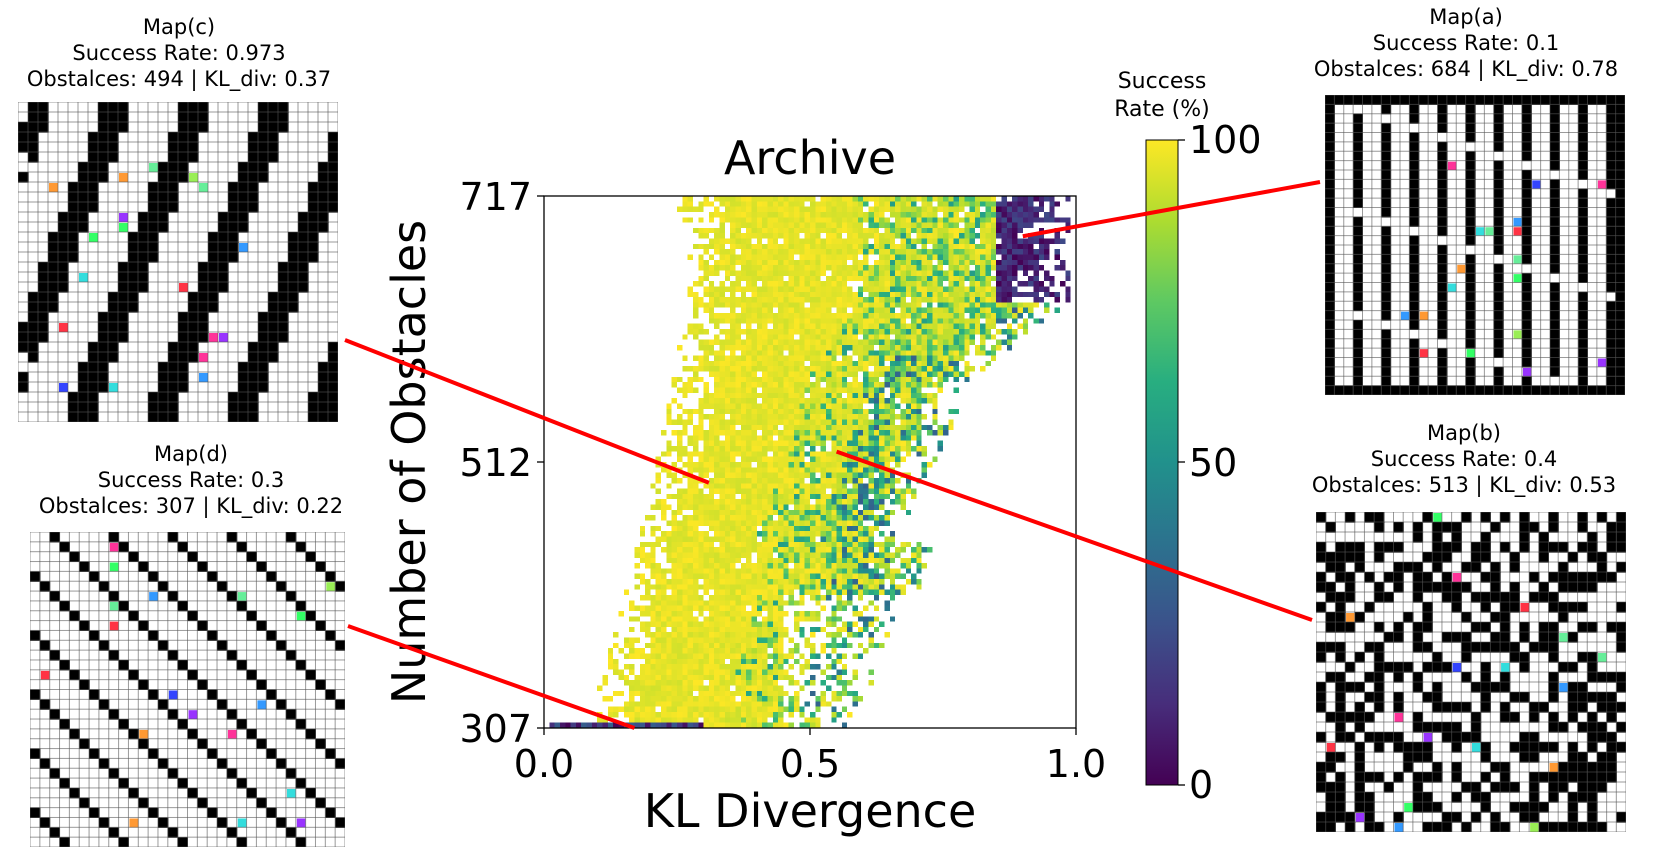  I want to click on colorbar-tick-label-100: 100, so click(1225, 140).